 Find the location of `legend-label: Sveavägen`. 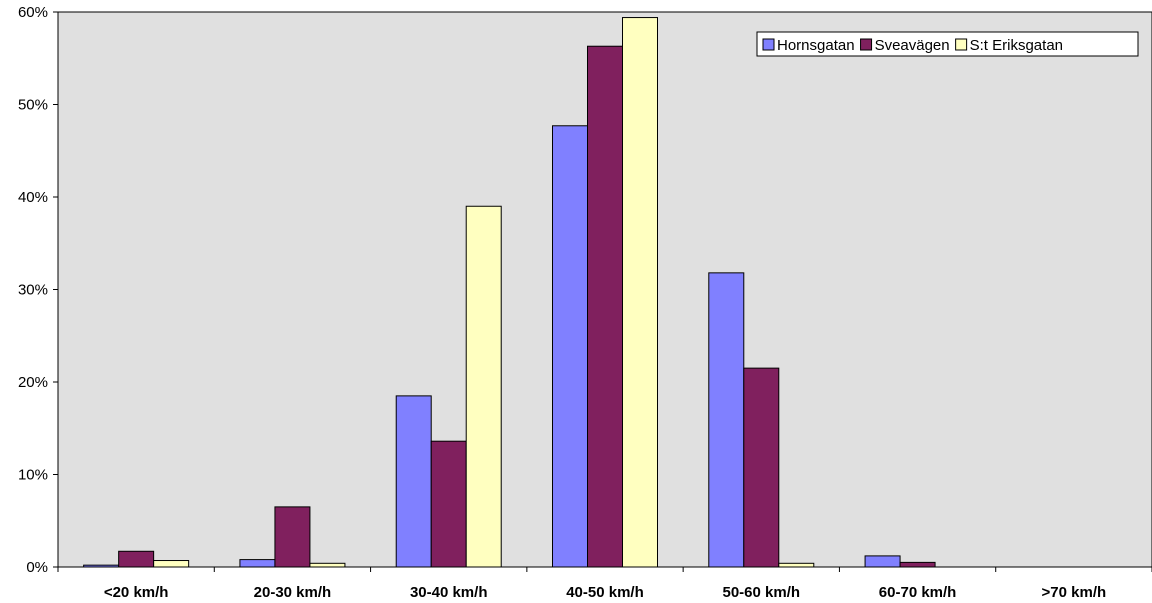

legend-label: Sveavägen is located at coordinates (912, 45).